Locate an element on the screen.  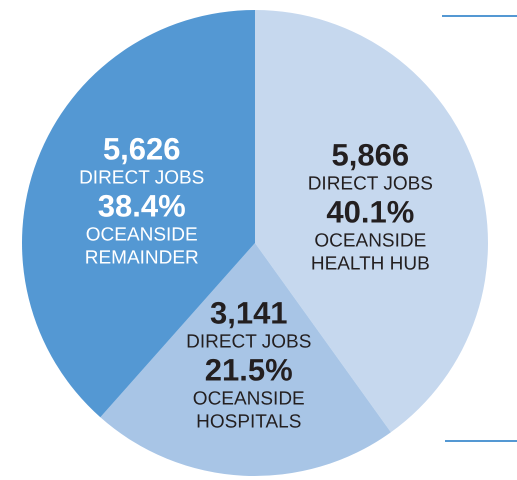
slice-label: OCEANSIDE REMAINDER is located at coordinates (141, 246).